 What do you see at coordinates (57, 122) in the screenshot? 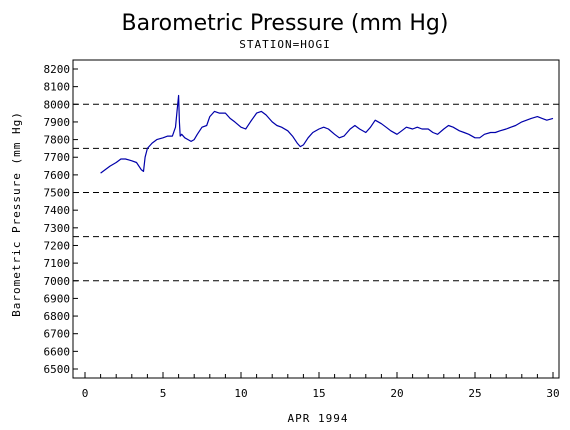
I see `y-tick-label: 7900` at bounding box center [57, 122].